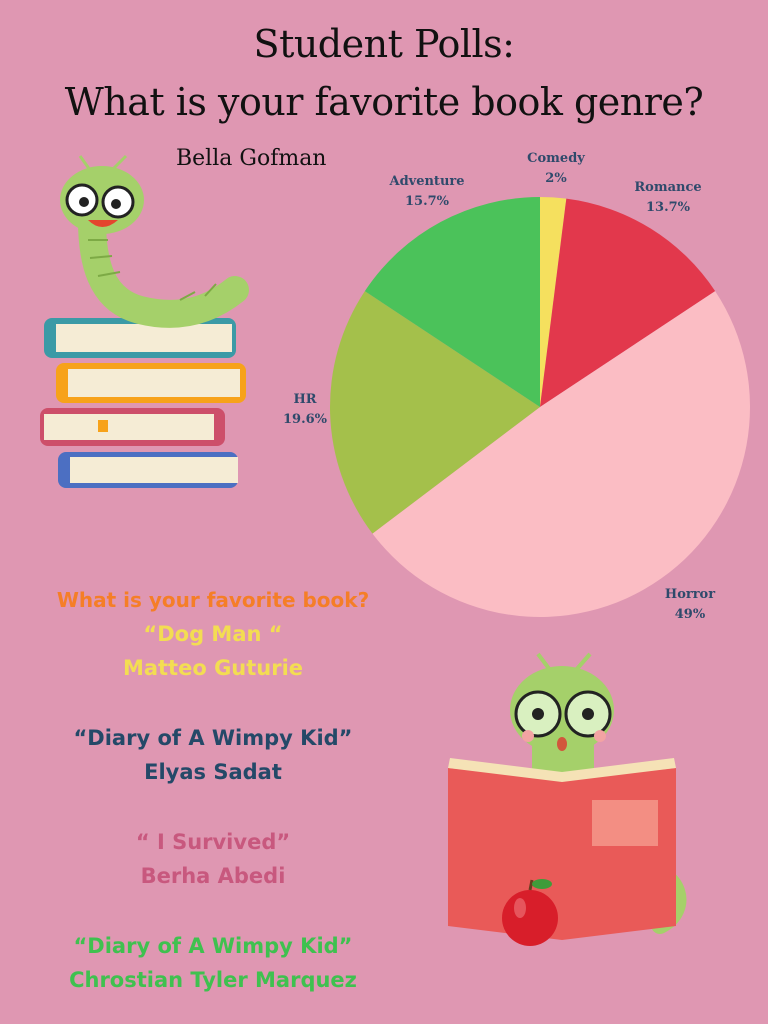 This screenshot has height=1024, width=768. I want to click on answer-name-4: Chrostian Tyler Marquez, so click(213, 980).